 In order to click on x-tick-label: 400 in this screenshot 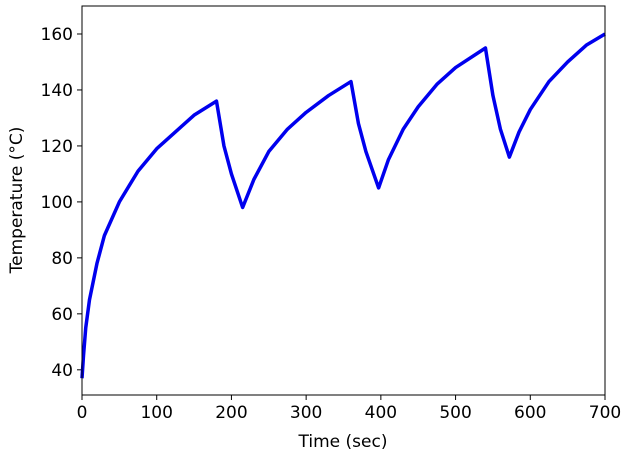, I will do `click(381, 413)`.